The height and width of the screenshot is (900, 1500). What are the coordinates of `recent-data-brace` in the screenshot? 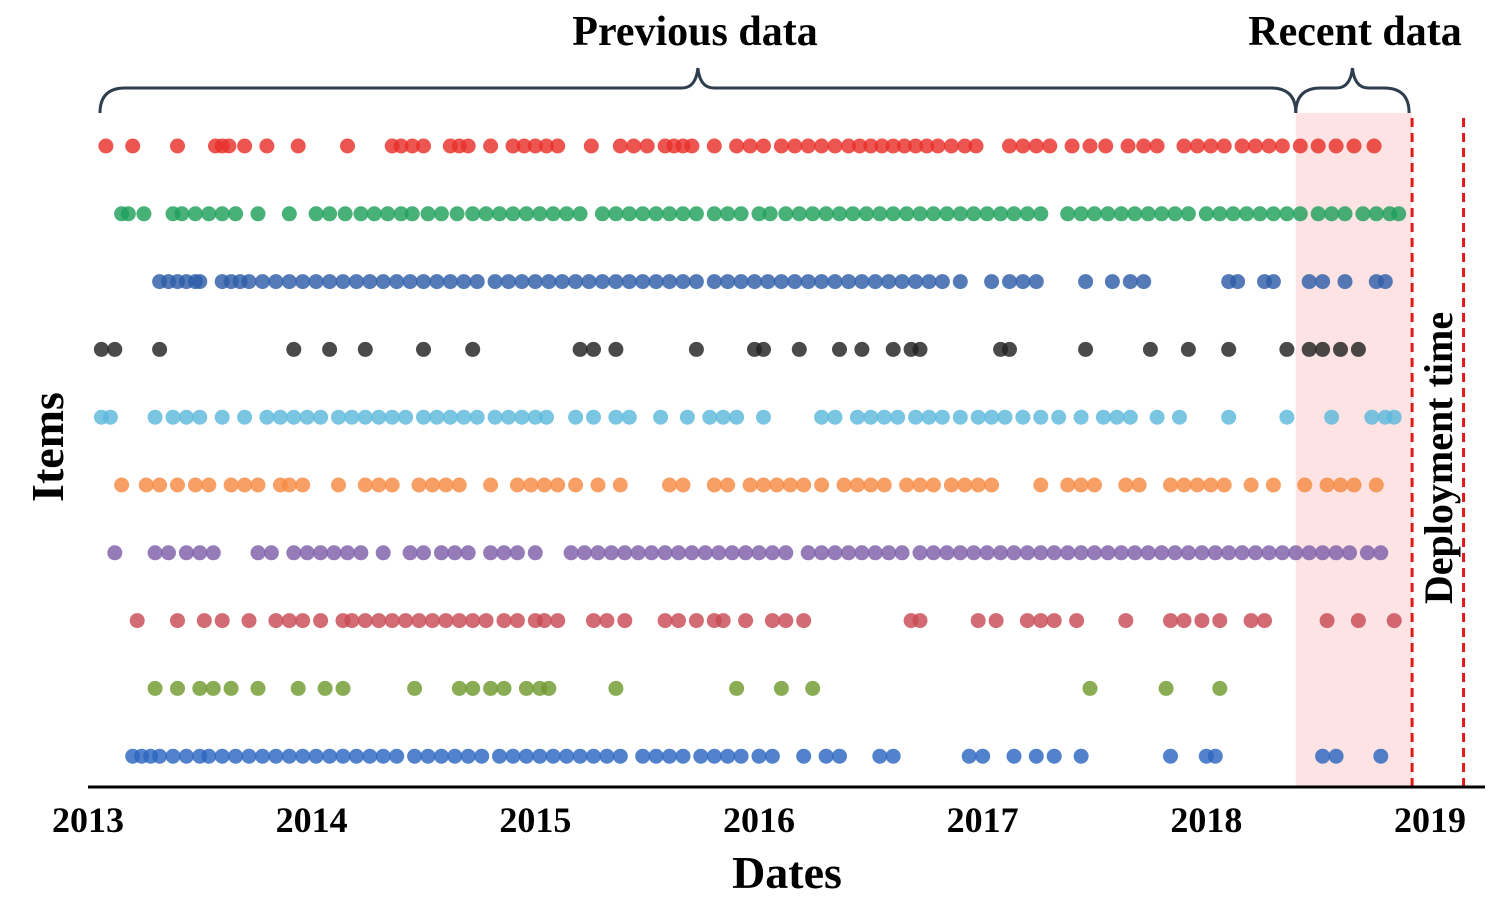 It's located at (1352, 90).